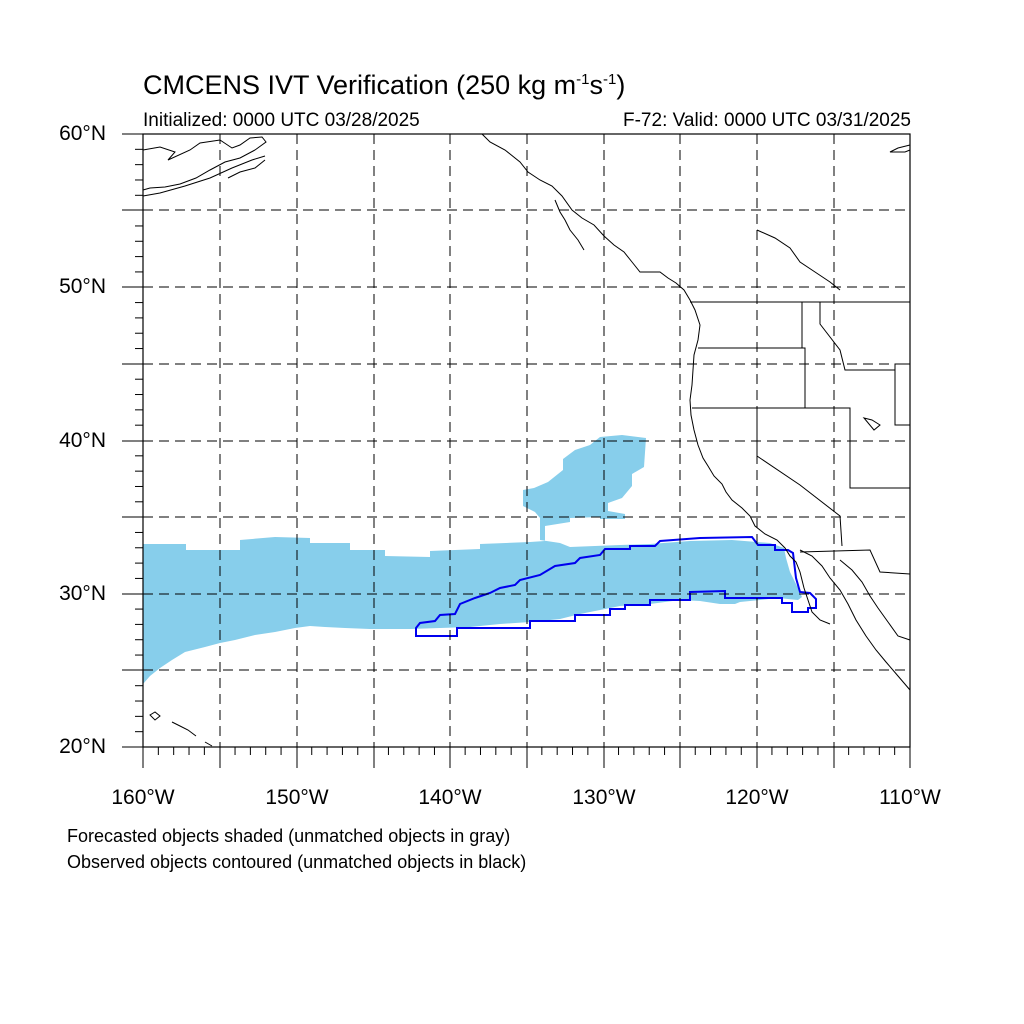 The image size is (1024, 1024). What do you see at coordinates (450, 797) in the screenshot?
I see `lon-label-140w: 140°W` at bounding box center [450, 797].